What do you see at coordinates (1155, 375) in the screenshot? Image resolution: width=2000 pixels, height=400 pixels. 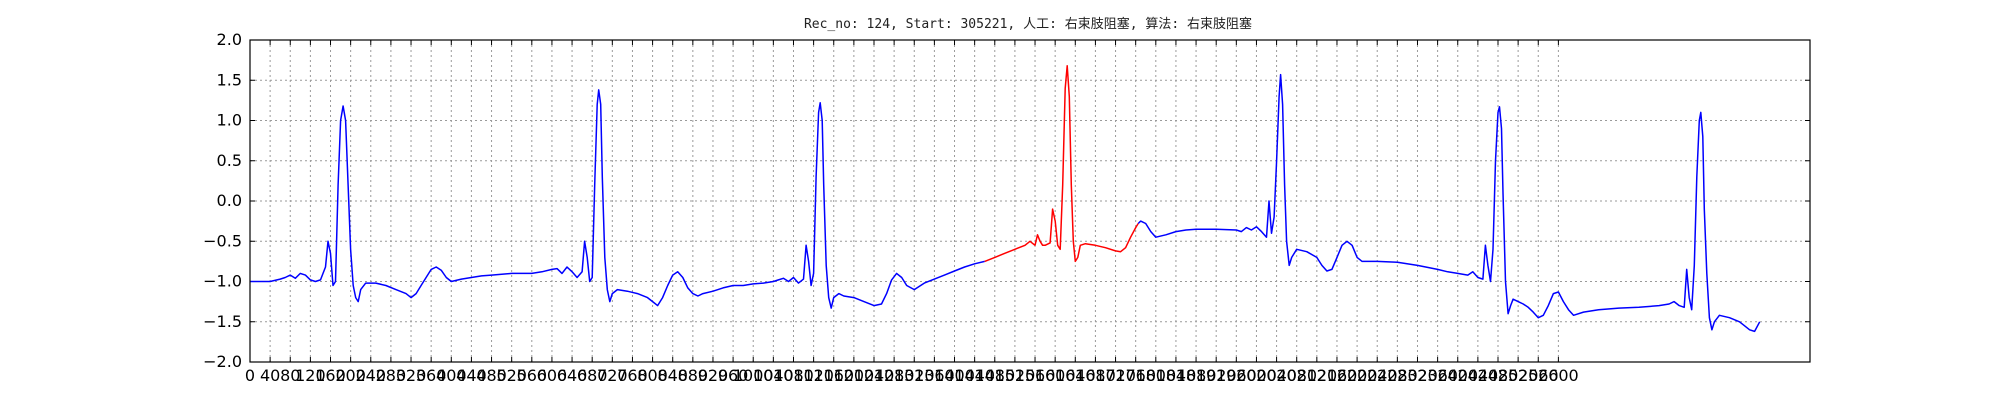 I see `x-tick-label: 1800` at bounding box center [1155, 375].